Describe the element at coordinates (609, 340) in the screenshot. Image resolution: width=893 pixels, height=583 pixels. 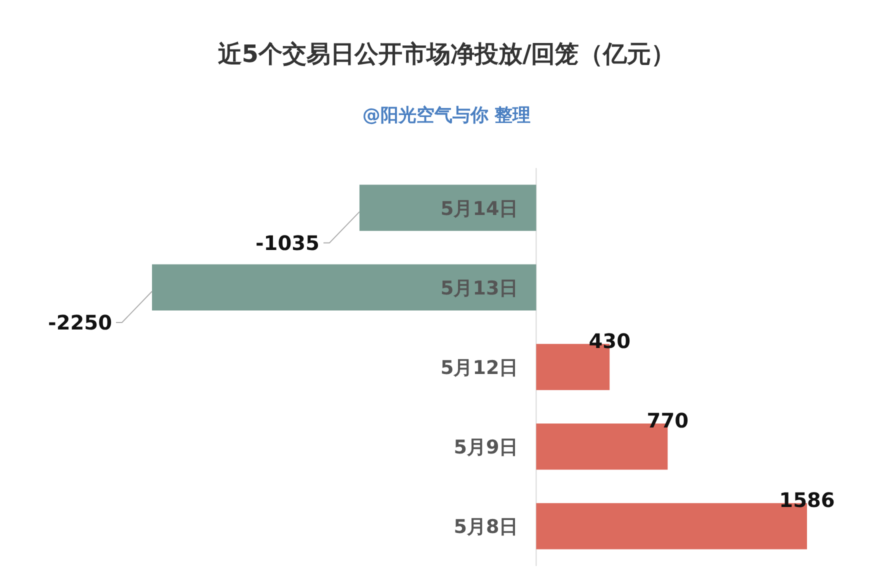
I see `data-label: 430` at that location.